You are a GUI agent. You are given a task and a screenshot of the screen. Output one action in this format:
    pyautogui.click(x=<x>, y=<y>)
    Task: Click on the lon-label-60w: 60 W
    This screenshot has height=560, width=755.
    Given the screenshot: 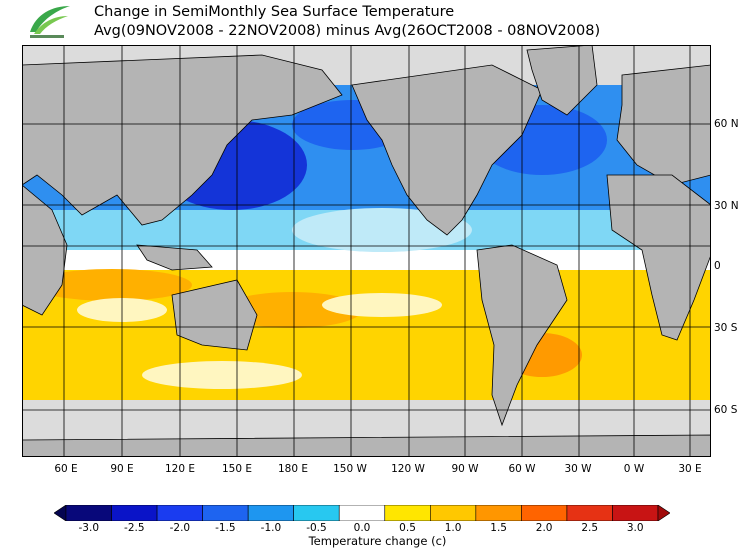 What is the action you would take?
    pyautogui.click(x=522, y=469)
    